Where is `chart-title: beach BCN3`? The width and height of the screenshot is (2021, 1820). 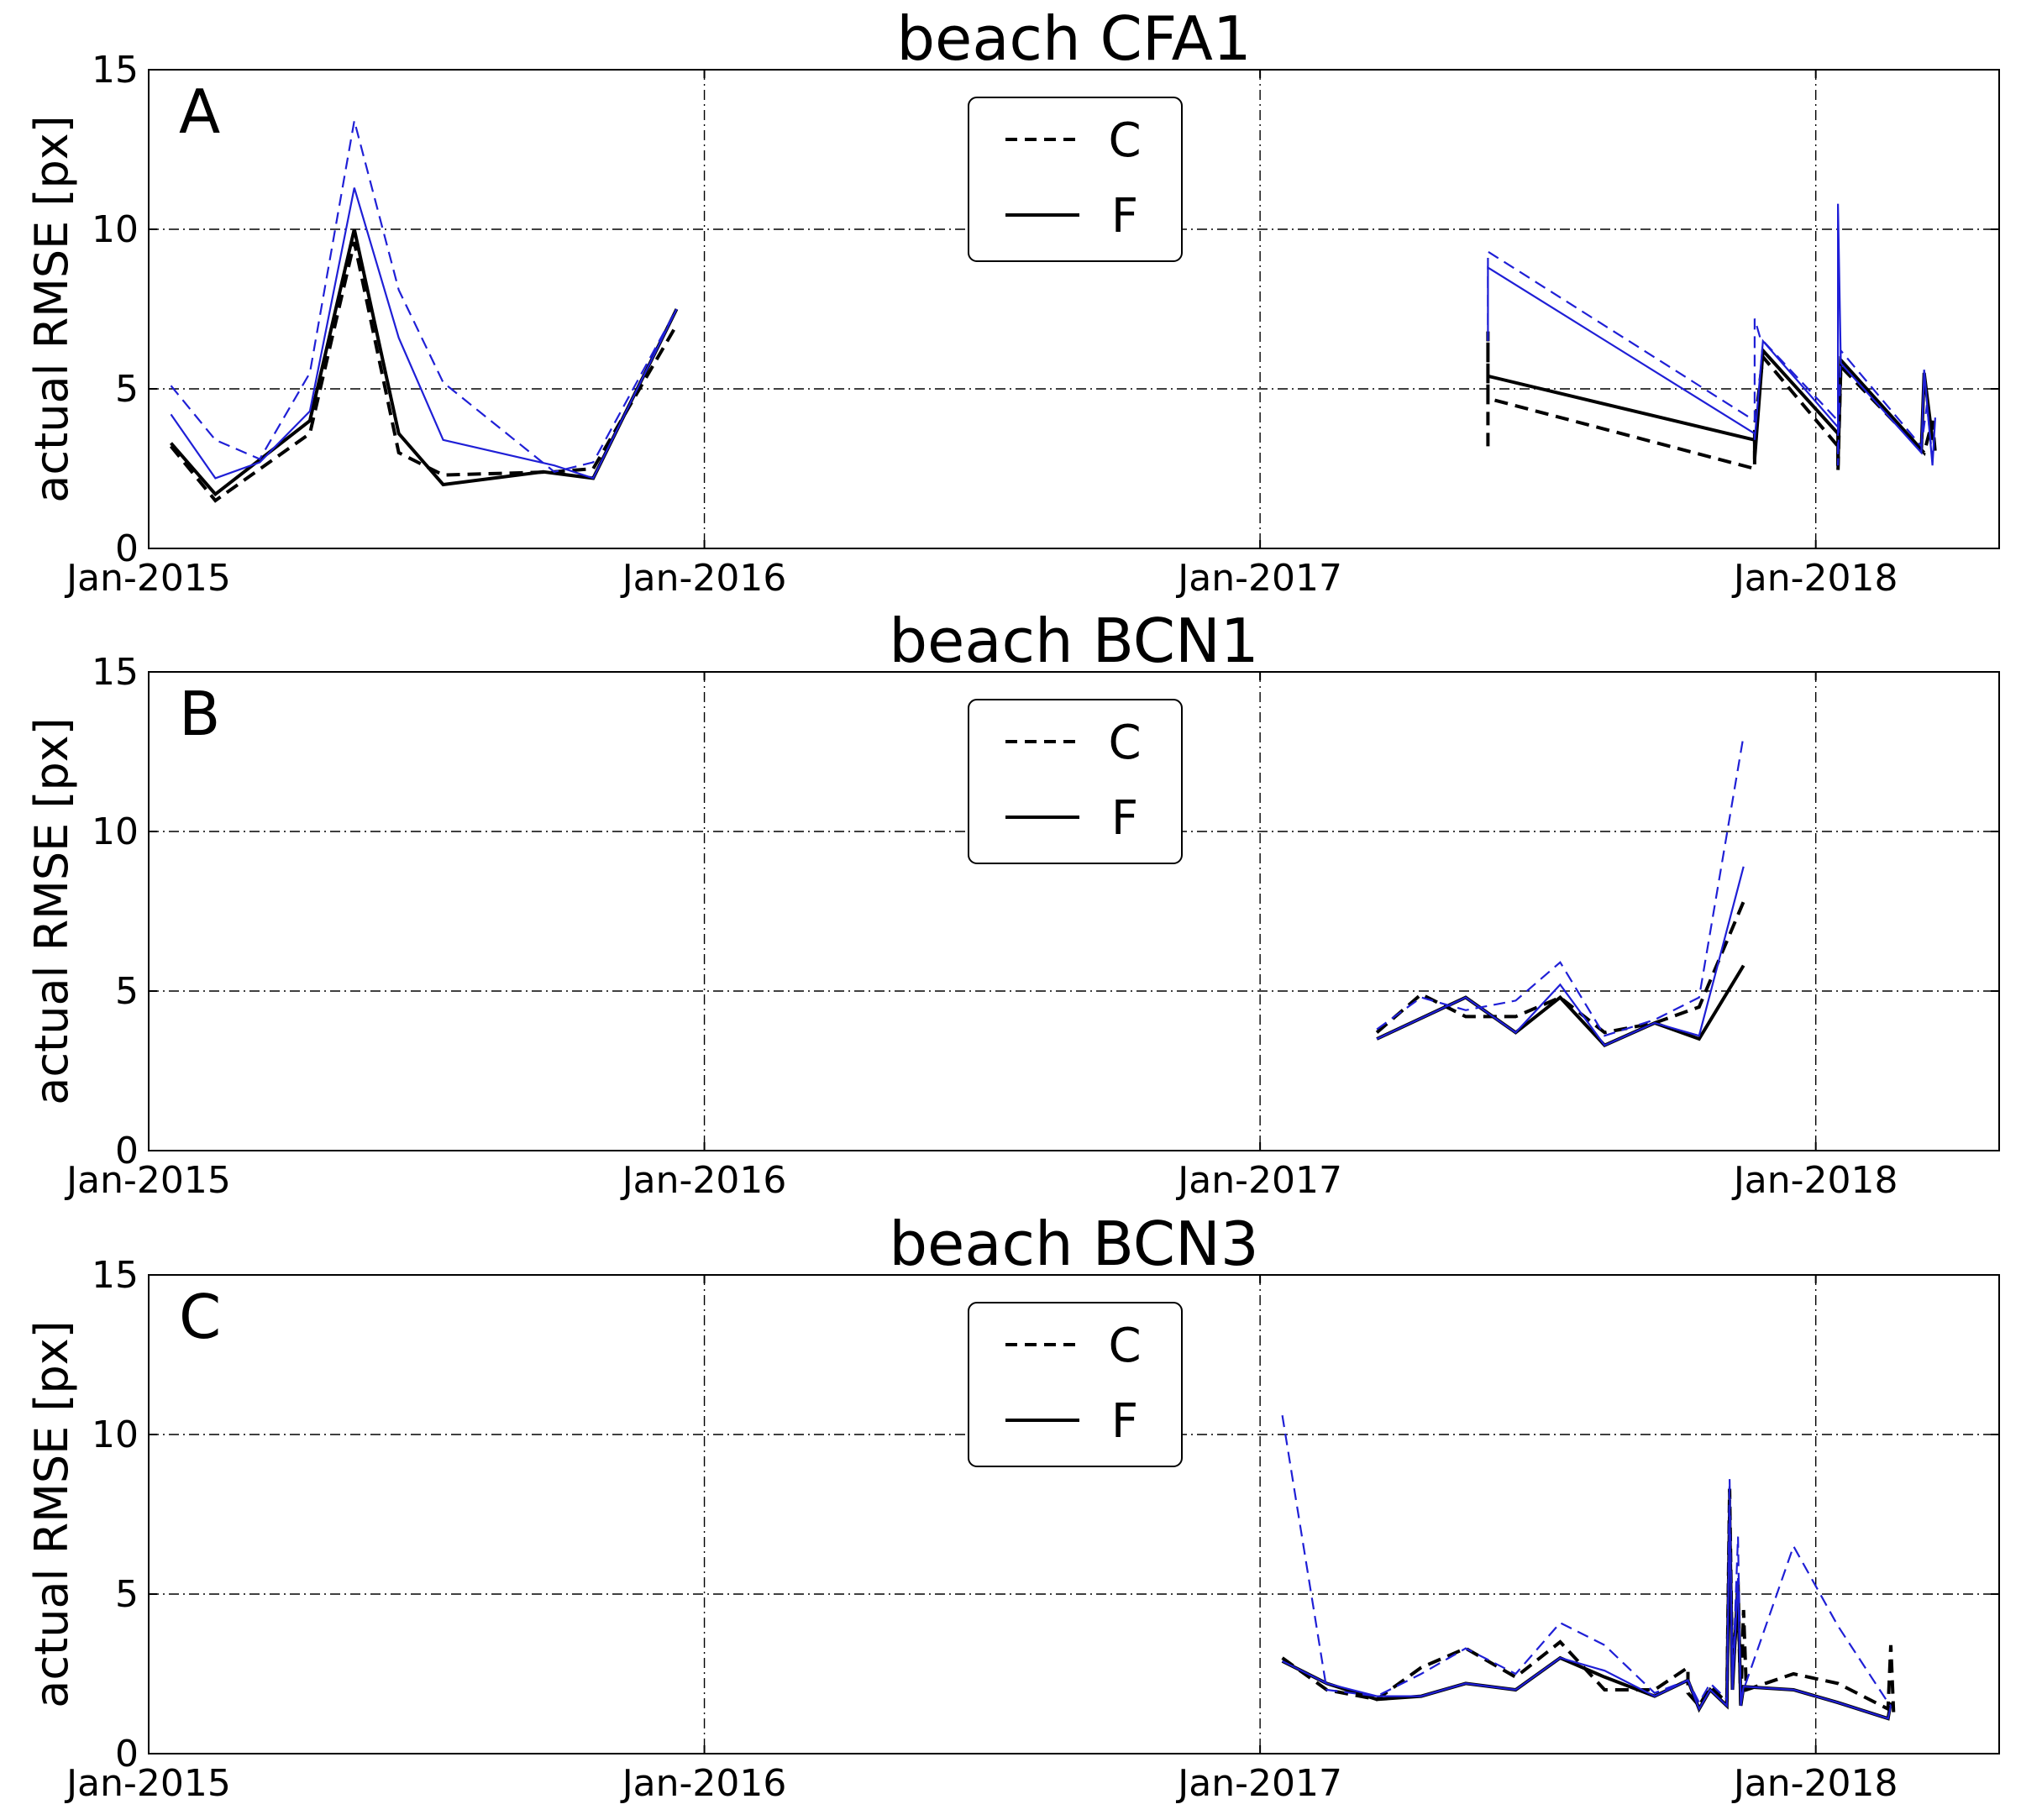 chart-title: beach BCN3 is located at coordinates (1073, 1244).